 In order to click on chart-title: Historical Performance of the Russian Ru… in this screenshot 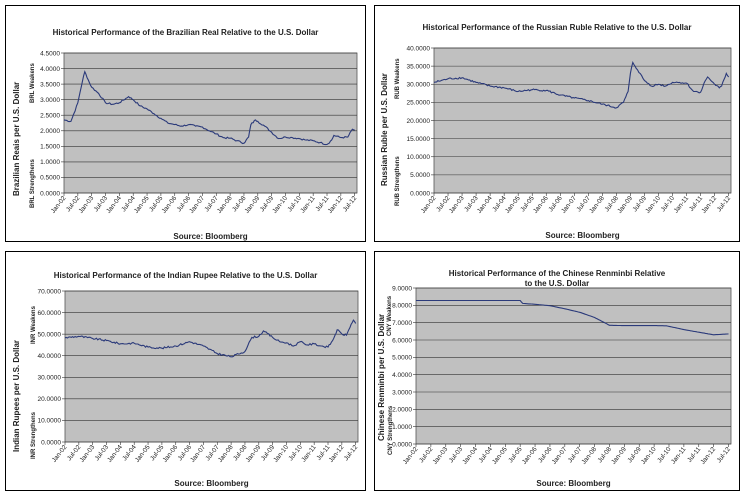, I will do `click(557, 27)`.